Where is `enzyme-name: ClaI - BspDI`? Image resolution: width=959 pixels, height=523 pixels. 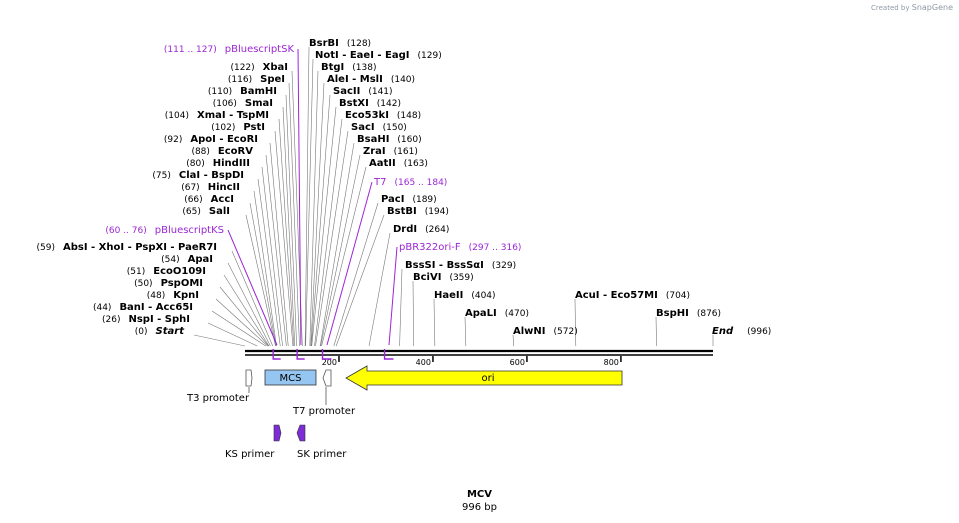 enzyme-name: ClaI - BspDI is located at coordinates (211, 175).